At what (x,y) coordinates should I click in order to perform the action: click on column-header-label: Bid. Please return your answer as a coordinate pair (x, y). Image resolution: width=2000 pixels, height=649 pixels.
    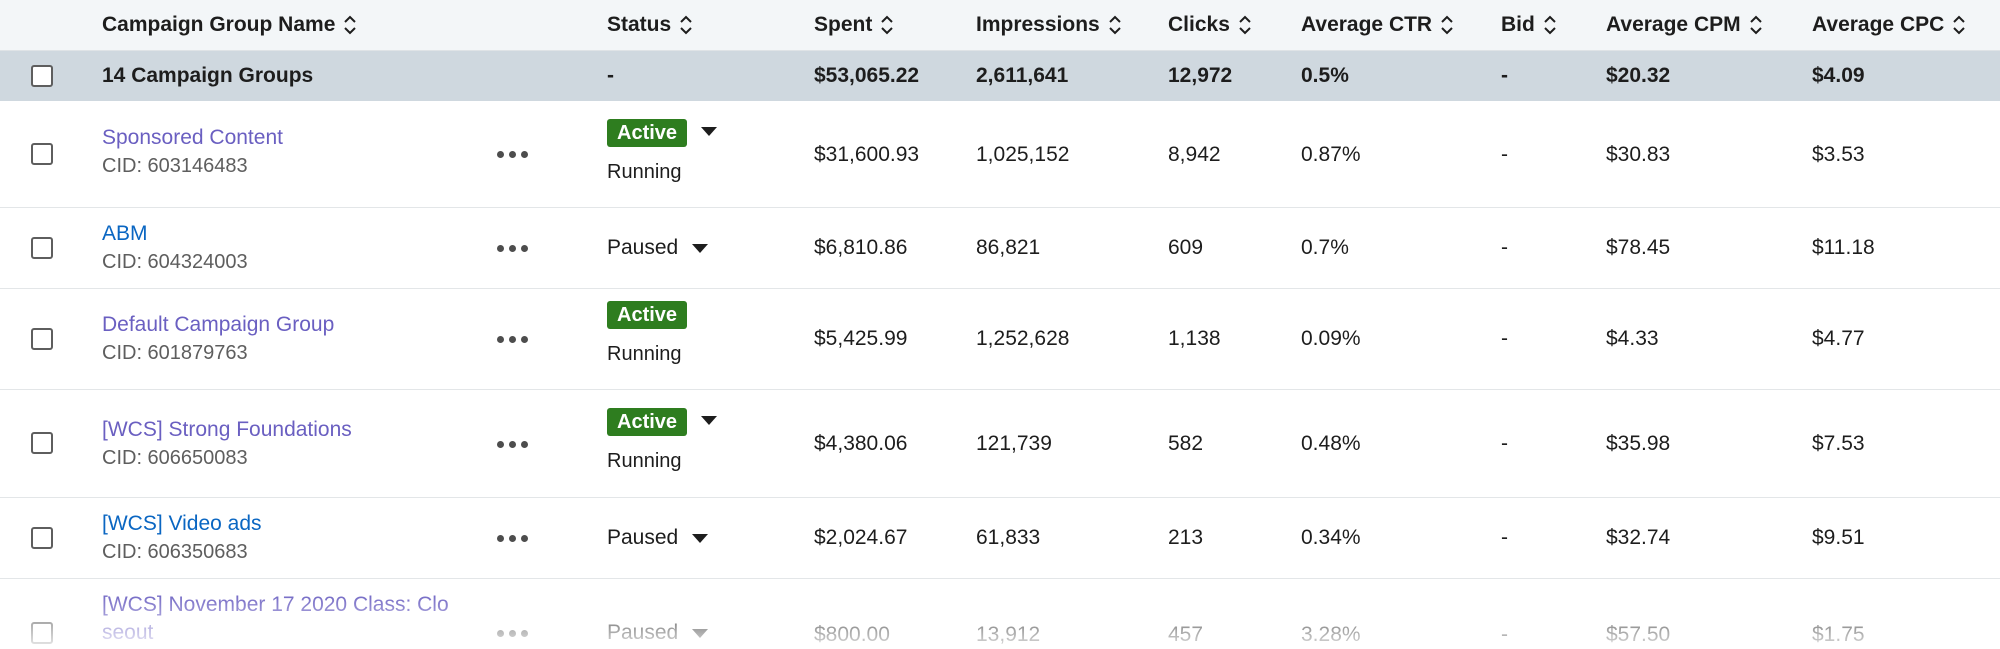
    Looking at the image, I should click on (1518, 24).